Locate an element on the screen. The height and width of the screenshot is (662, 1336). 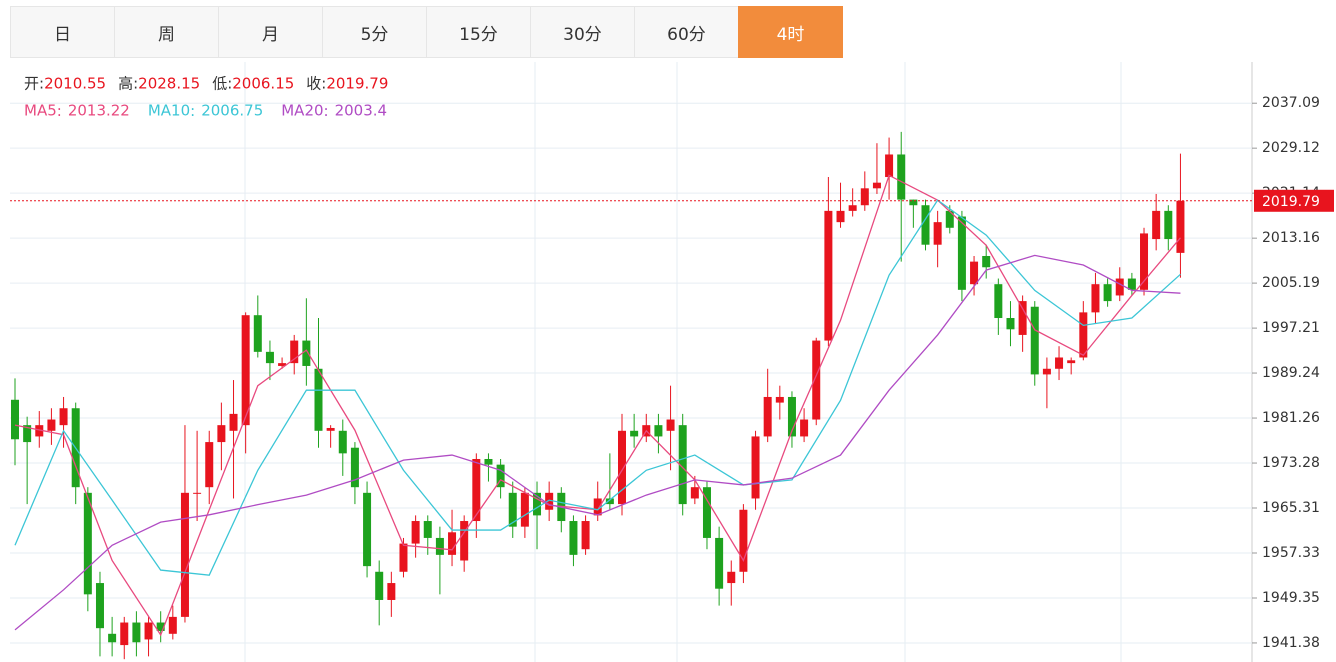
ohlc-value: 2006.15 is located at coordinates (263, 84).